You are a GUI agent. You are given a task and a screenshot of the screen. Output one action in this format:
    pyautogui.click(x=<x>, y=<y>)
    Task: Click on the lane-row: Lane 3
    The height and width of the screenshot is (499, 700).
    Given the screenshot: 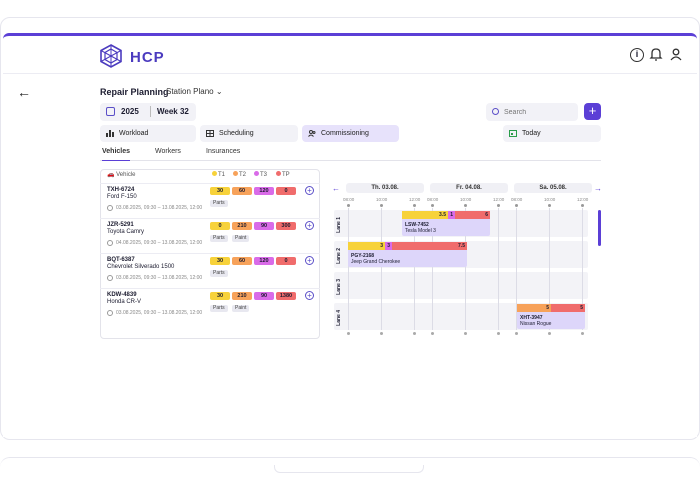 What is the action you would take?
    pyautogui.click(x=461, y=285)
    